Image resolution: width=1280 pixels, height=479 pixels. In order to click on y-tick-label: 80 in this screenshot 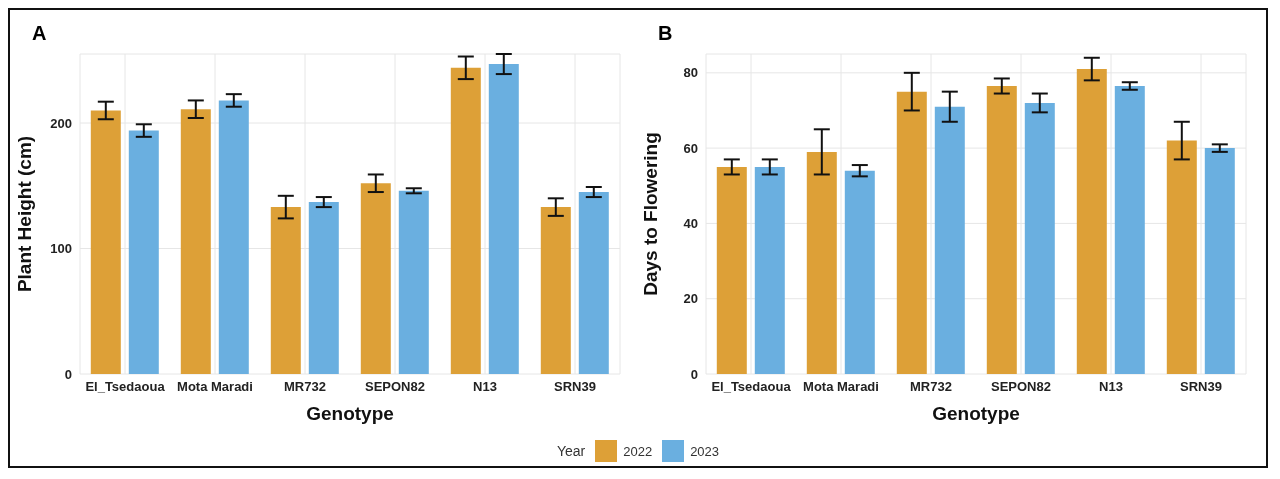, I will do `click(690, 73)`.